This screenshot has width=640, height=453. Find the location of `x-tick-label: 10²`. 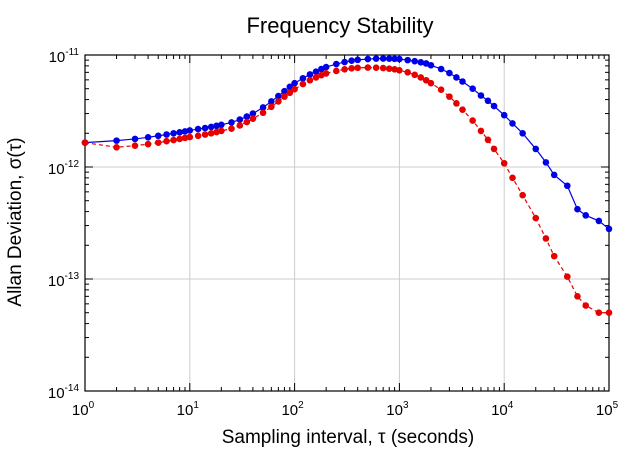

x-tick-label: 10² is located at coordinates (292, 409).